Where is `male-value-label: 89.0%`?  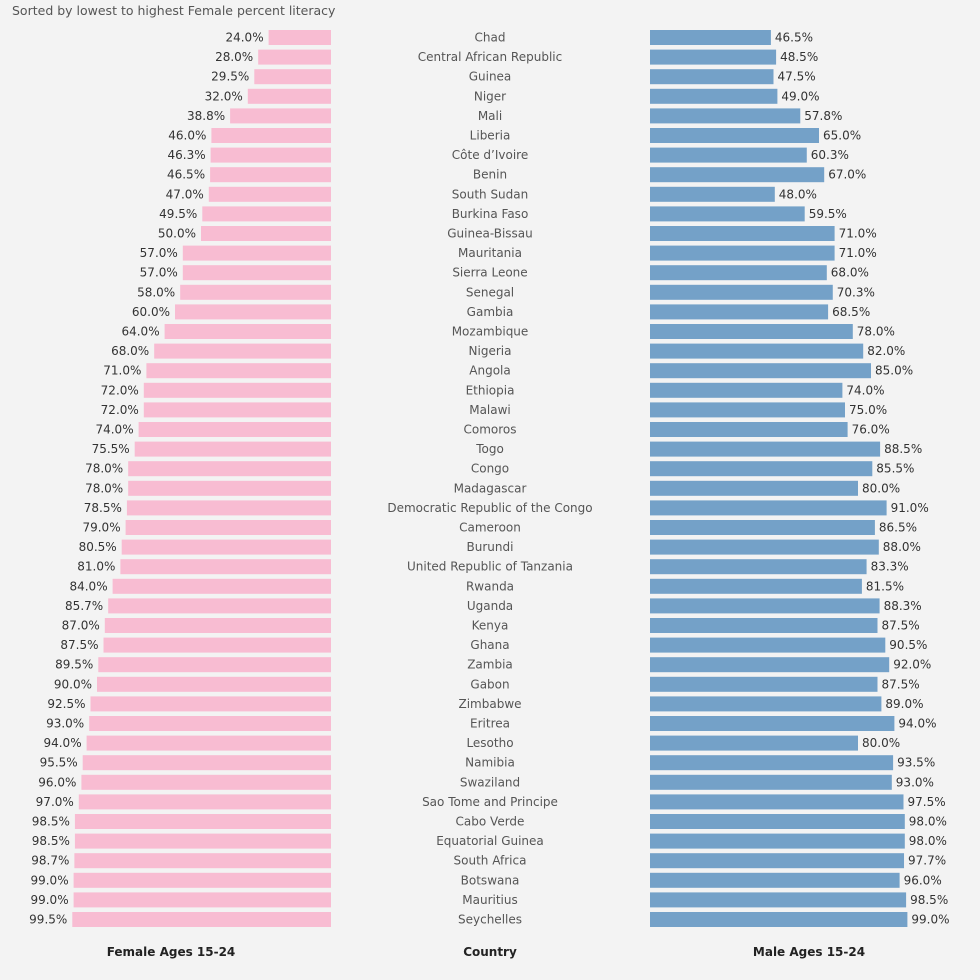
male-value-label: 89.0% is located at coordinates (904, 704).